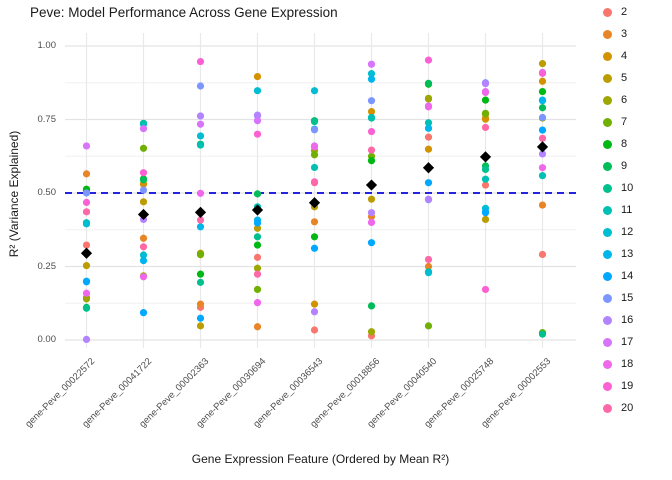 This screenshot has height=480, width=672. I want to click on legend-label: 15, so click(627, 297).